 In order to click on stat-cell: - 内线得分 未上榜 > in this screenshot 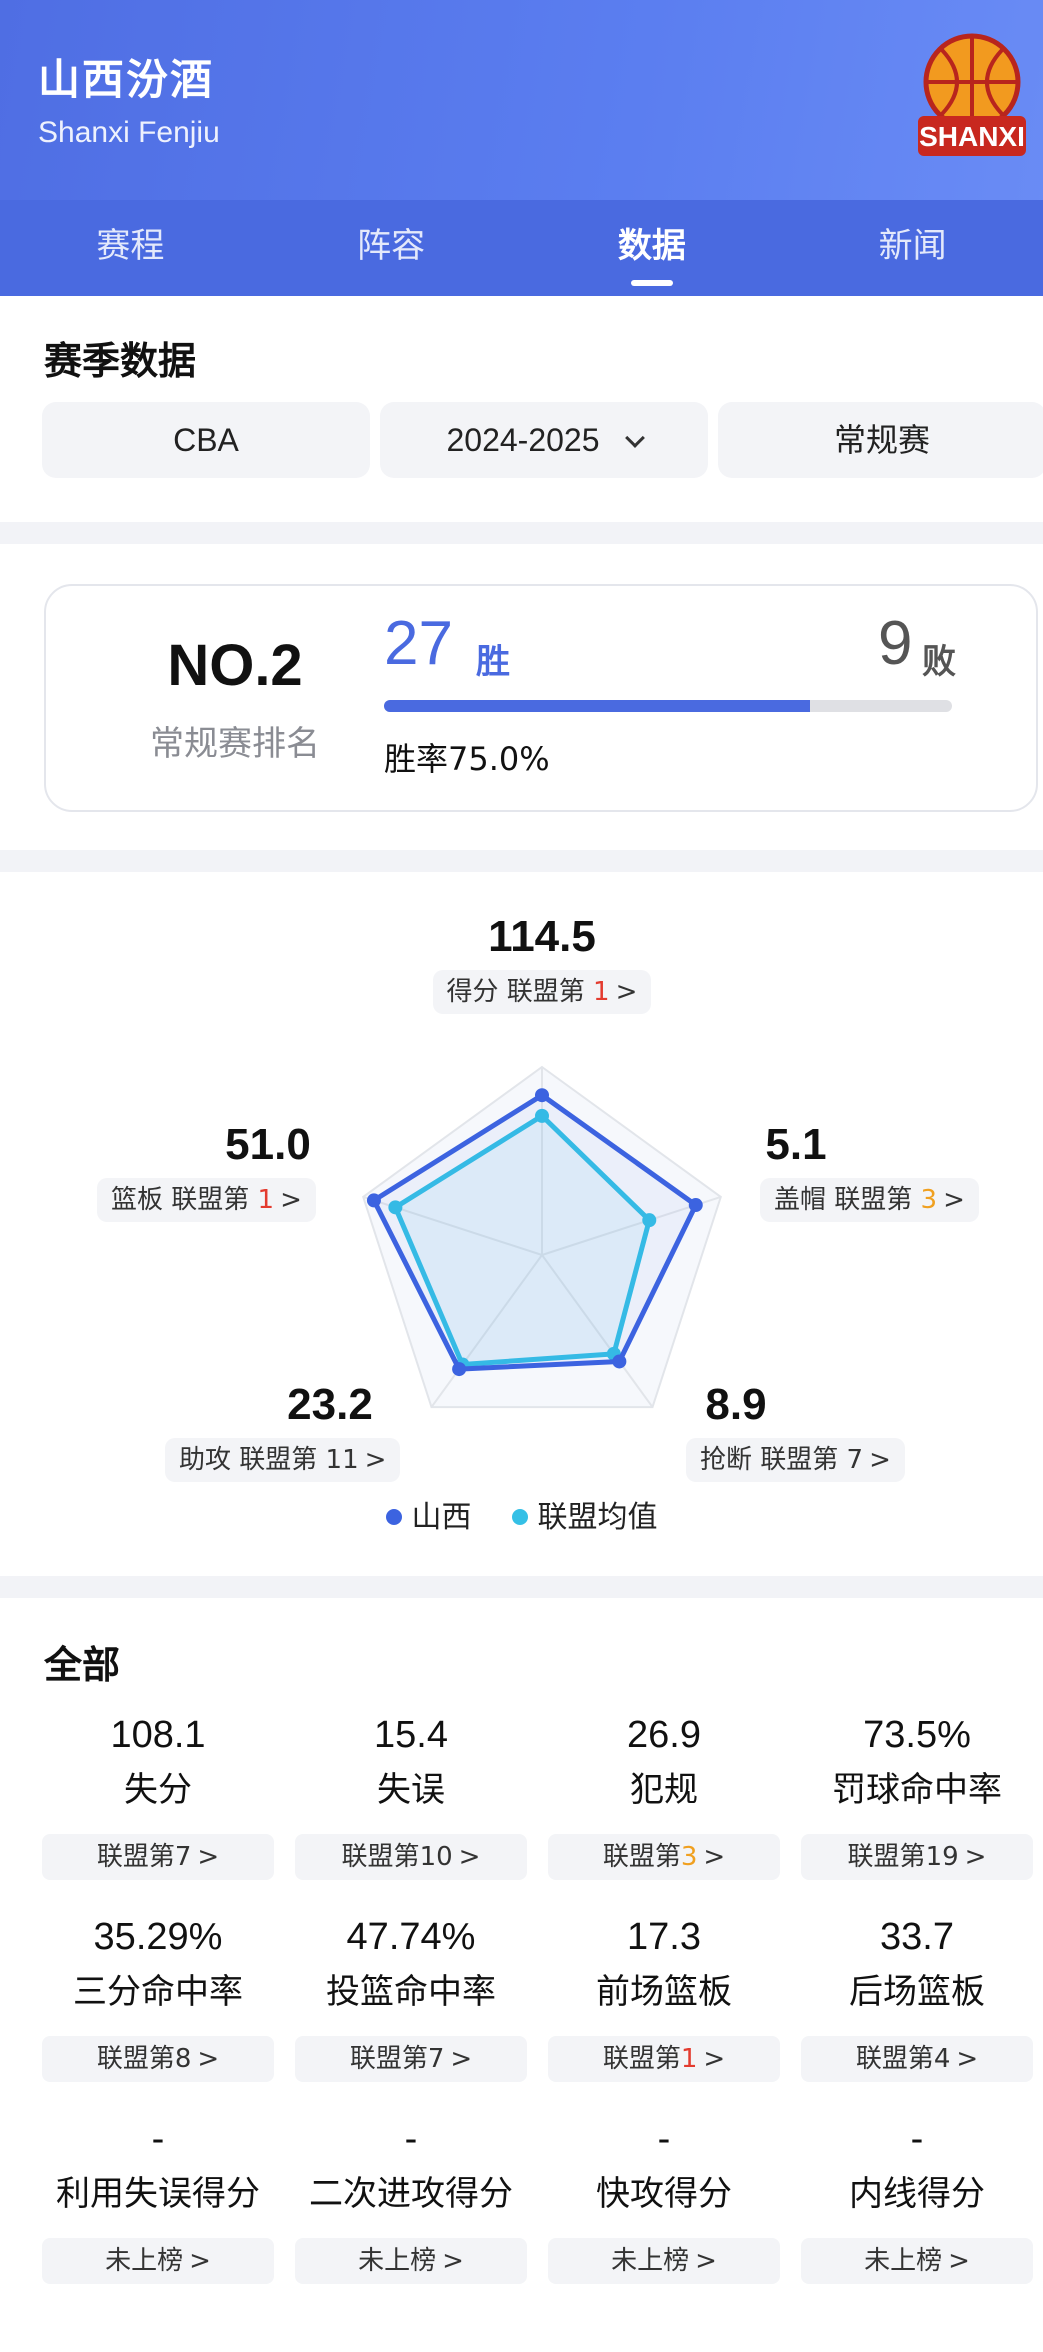, I will do `click(917, 2215)`.